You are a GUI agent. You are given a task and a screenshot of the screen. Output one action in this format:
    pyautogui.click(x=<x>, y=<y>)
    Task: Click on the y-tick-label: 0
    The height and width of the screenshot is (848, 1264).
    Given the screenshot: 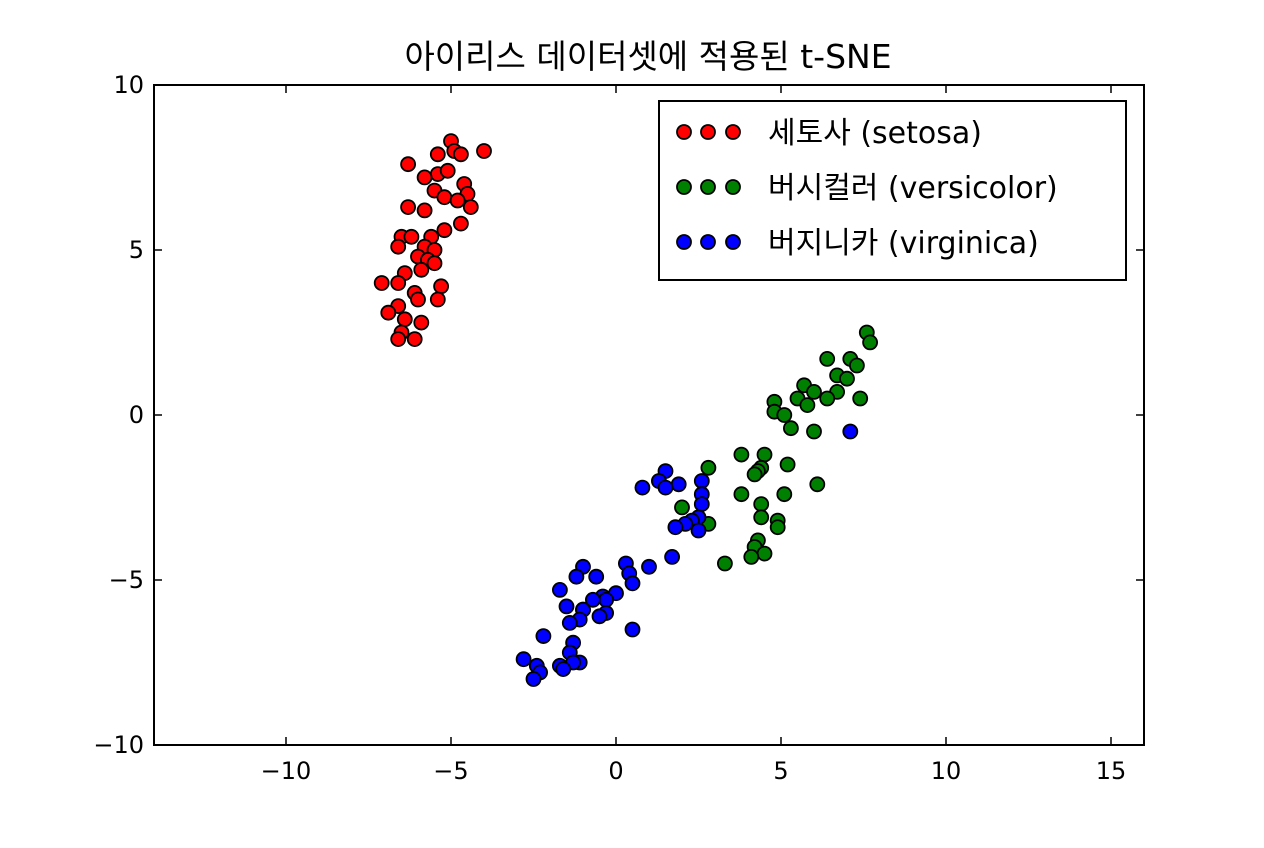 What is the action you would take?
    pyautogui.click(x=136, y=415)
    